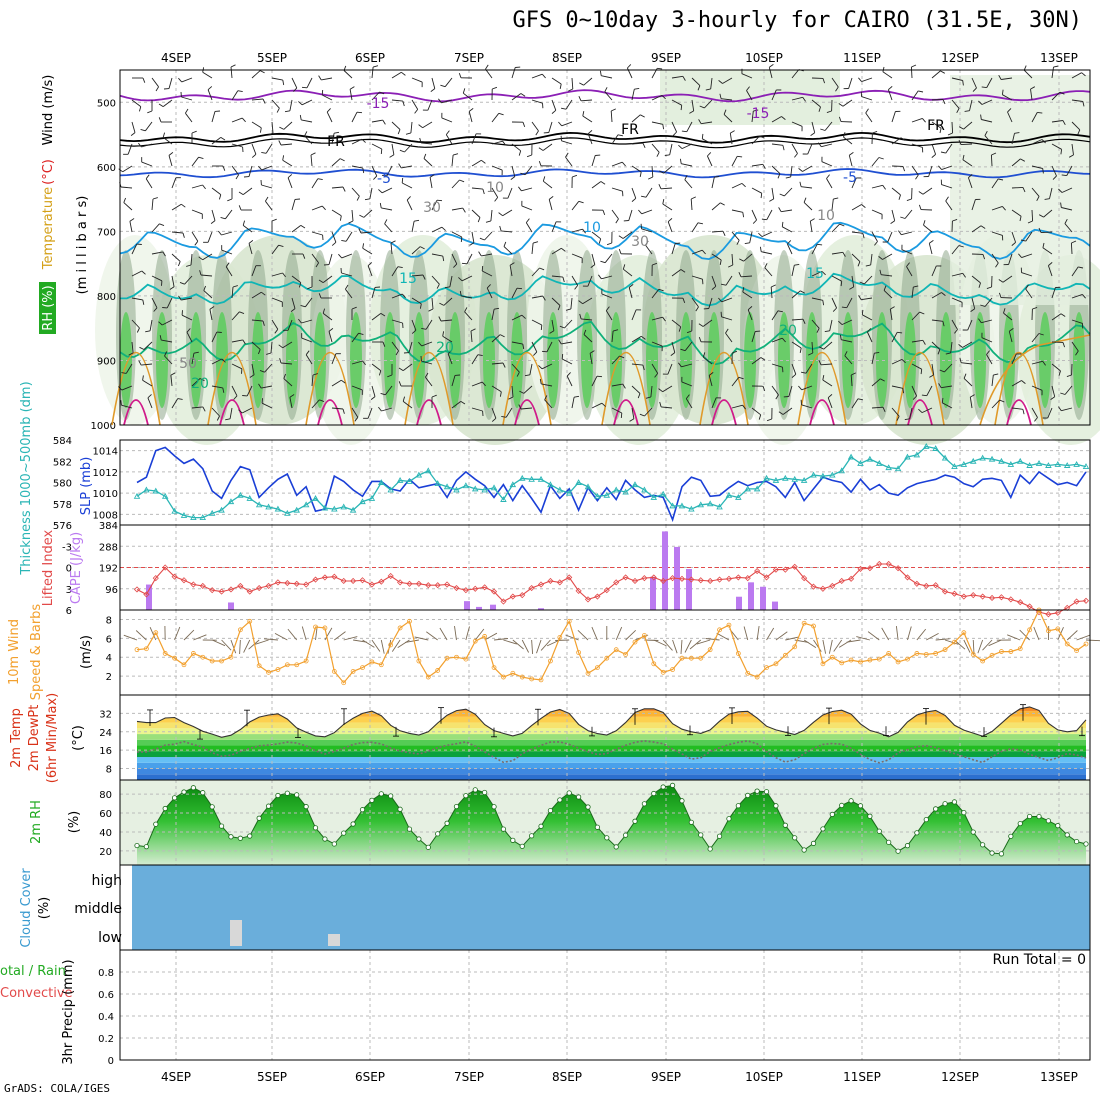  Describe the element at coordinates (105, 494) in the screenshot. I see `slp-tick-label: 1010` at that location.